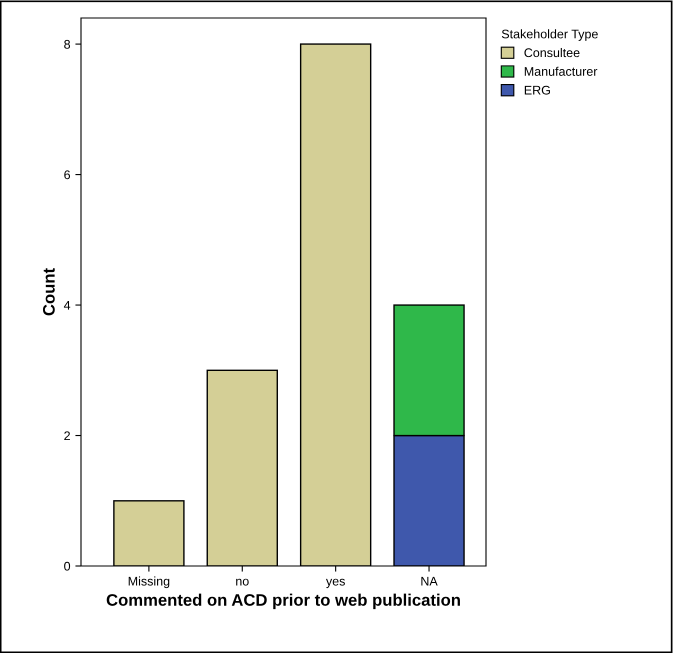  Describe the element at coordinates (242, 582) in the screenshot. I see `x-tick-label: no` at that location.